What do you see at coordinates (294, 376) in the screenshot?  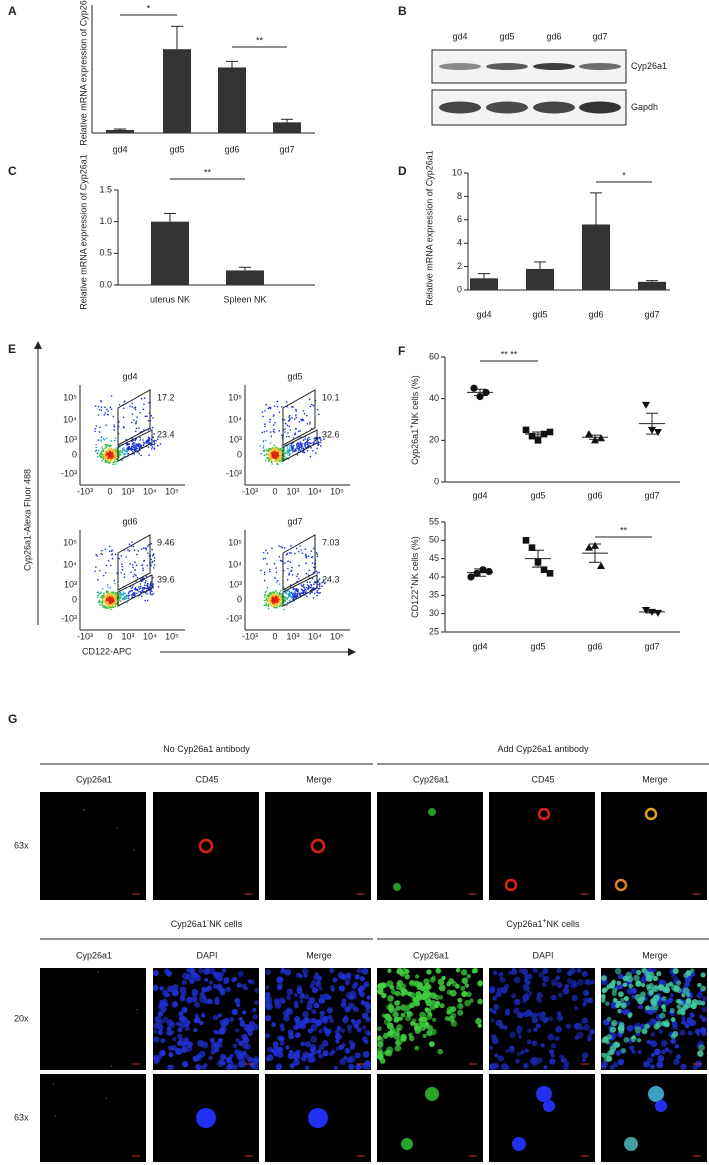 I see `plot-title: gd5` at bounding box center [294, 376].